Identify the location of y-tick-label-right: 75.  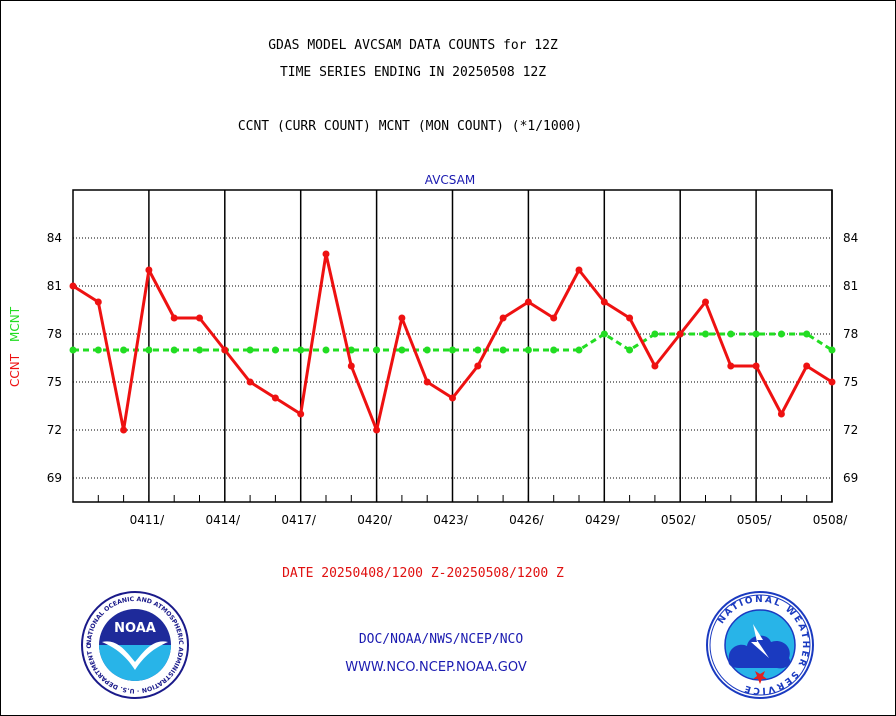
(850, 382).